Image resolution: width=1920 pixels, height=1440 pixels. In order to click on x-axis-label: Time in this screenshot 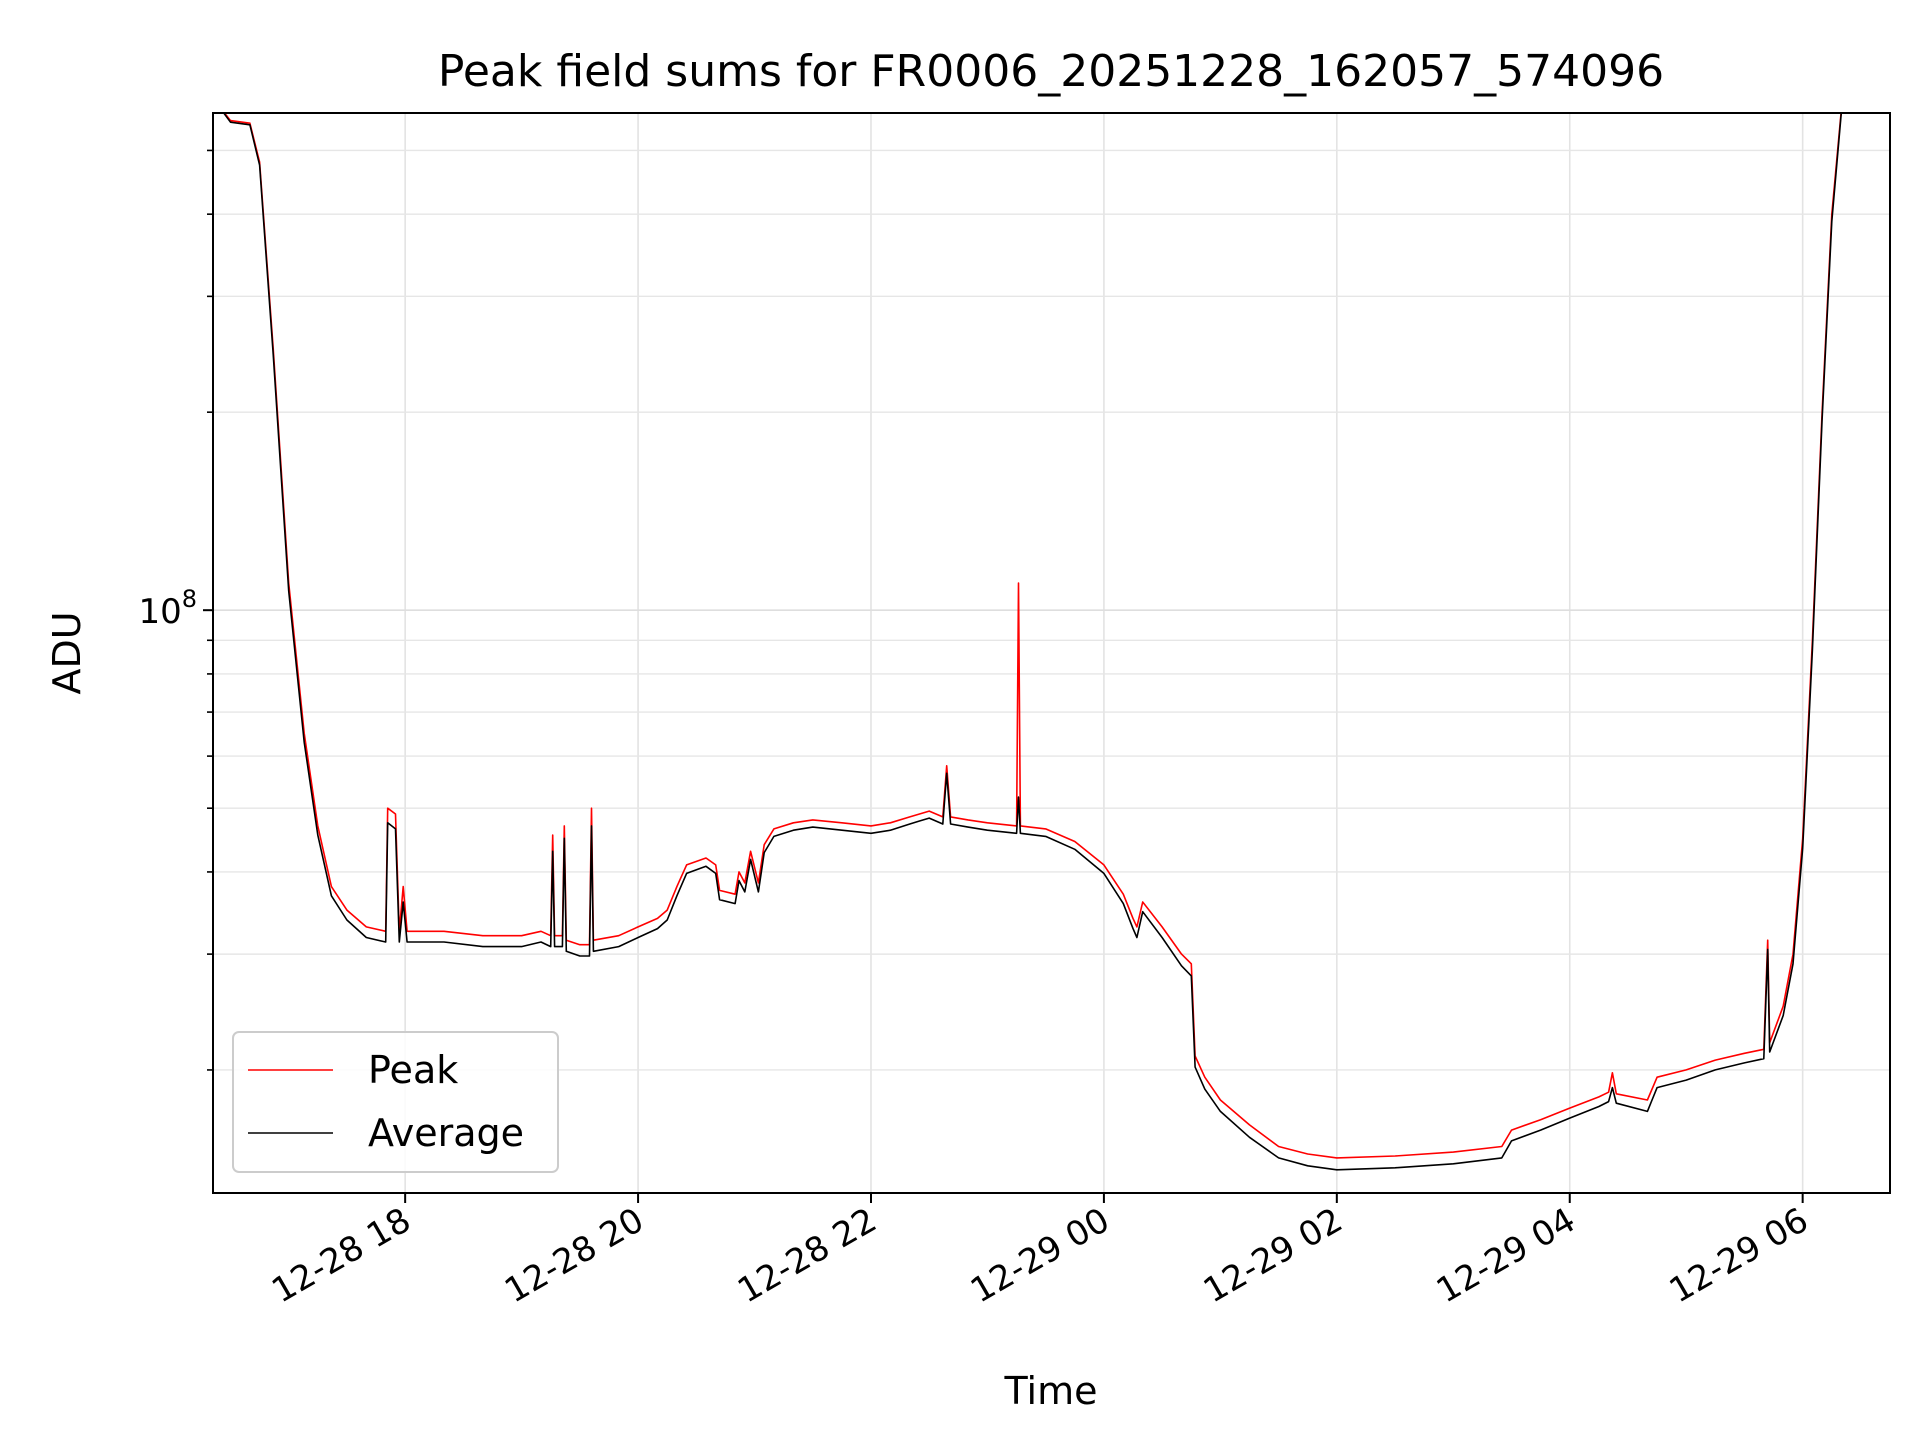, I will do `click(1051, 1391)`.